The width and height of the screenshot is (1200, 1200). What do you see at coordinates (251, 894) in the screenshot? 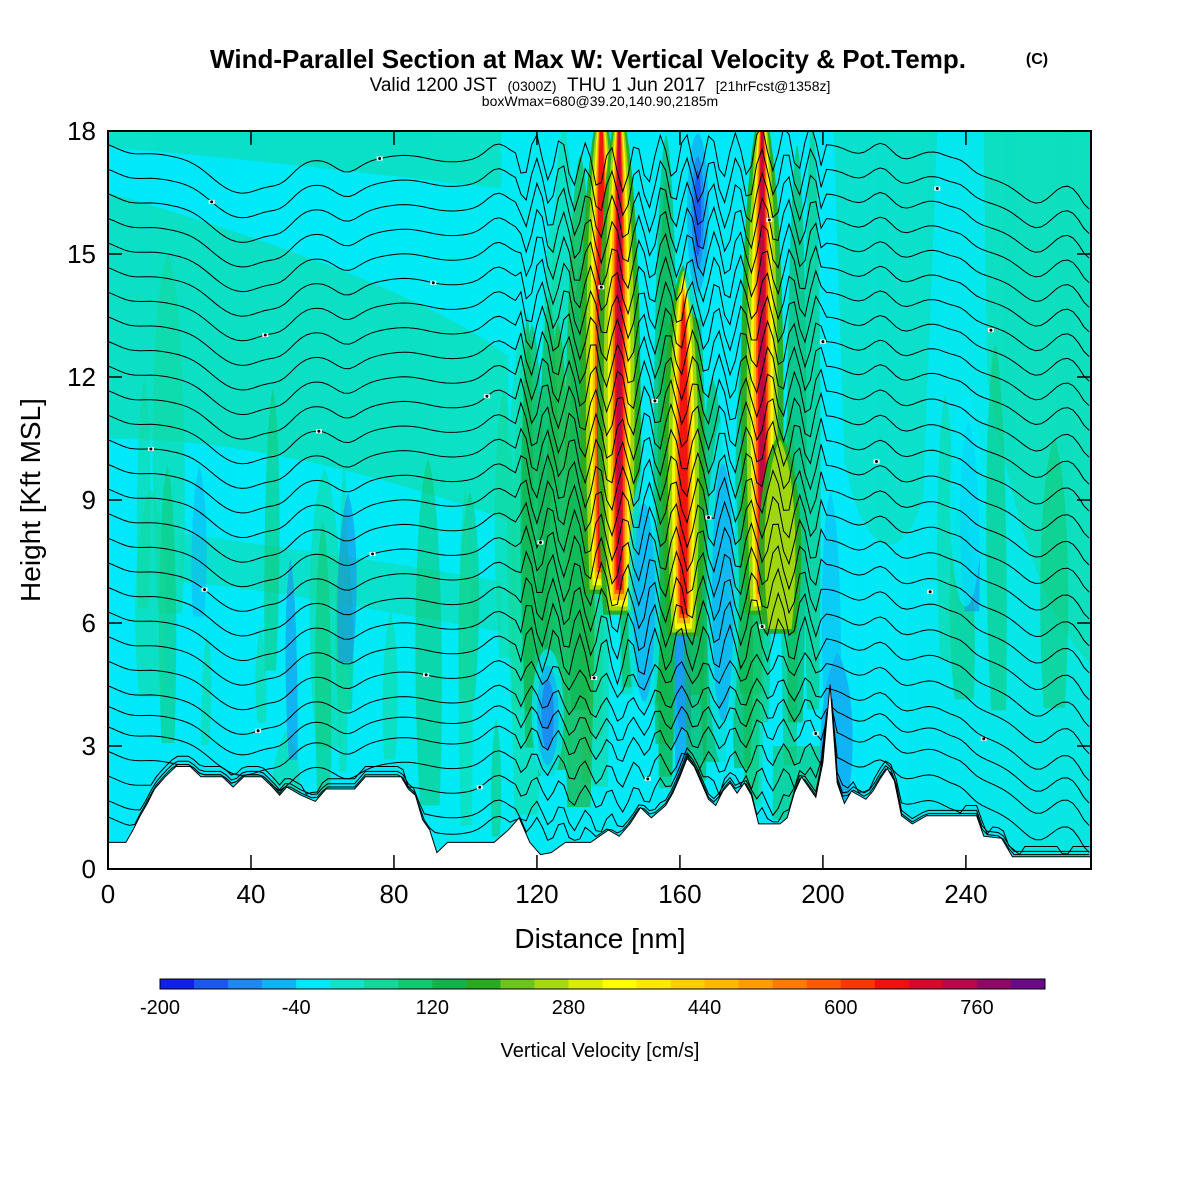
I see `x-tick-label: 40` at bounding box center [251, 894].